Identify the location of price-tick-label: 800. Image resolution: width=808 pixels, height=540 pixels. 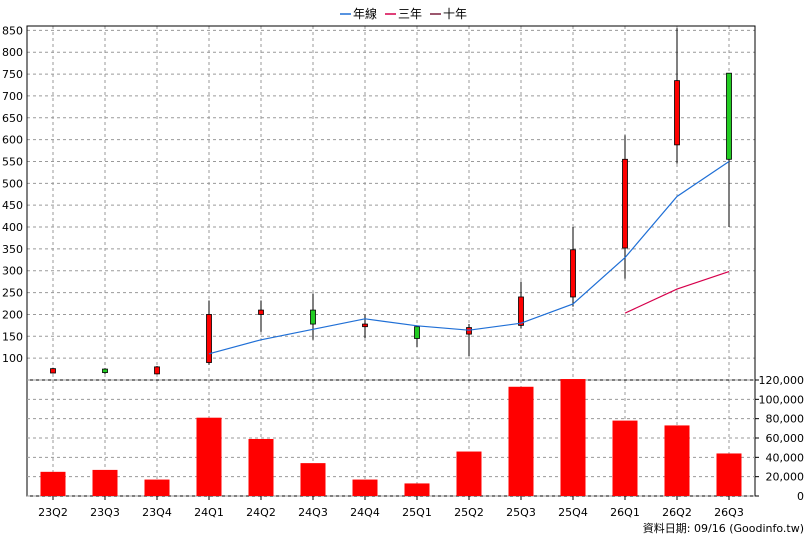
(12, 52).